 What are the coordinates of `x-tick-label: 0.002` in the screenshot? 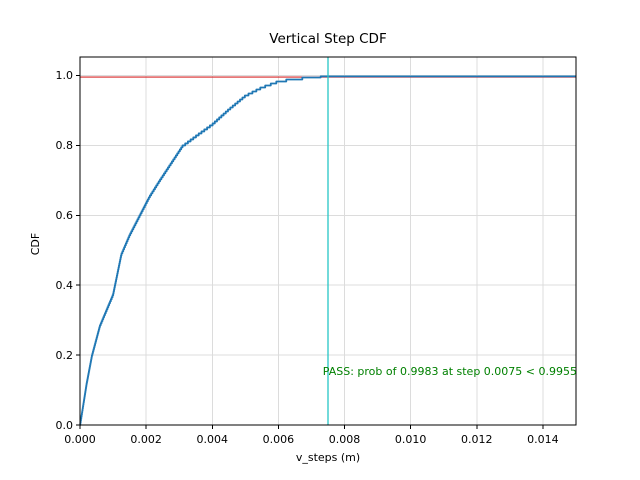 It's located at (146, 439).